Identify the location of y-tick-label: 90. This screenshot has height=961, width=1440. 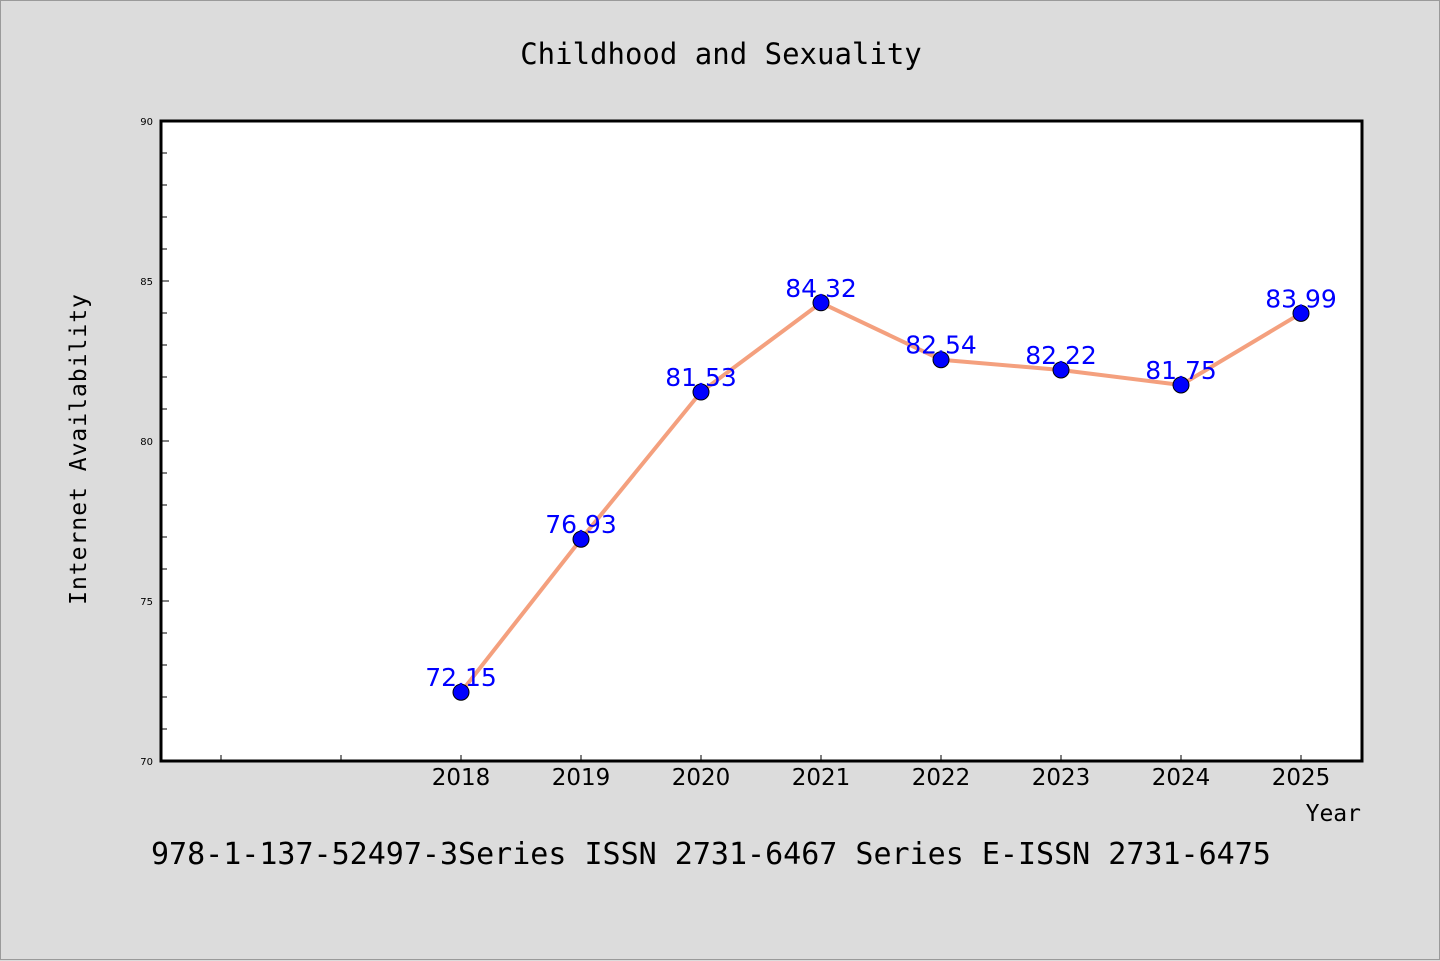
(146, 122).